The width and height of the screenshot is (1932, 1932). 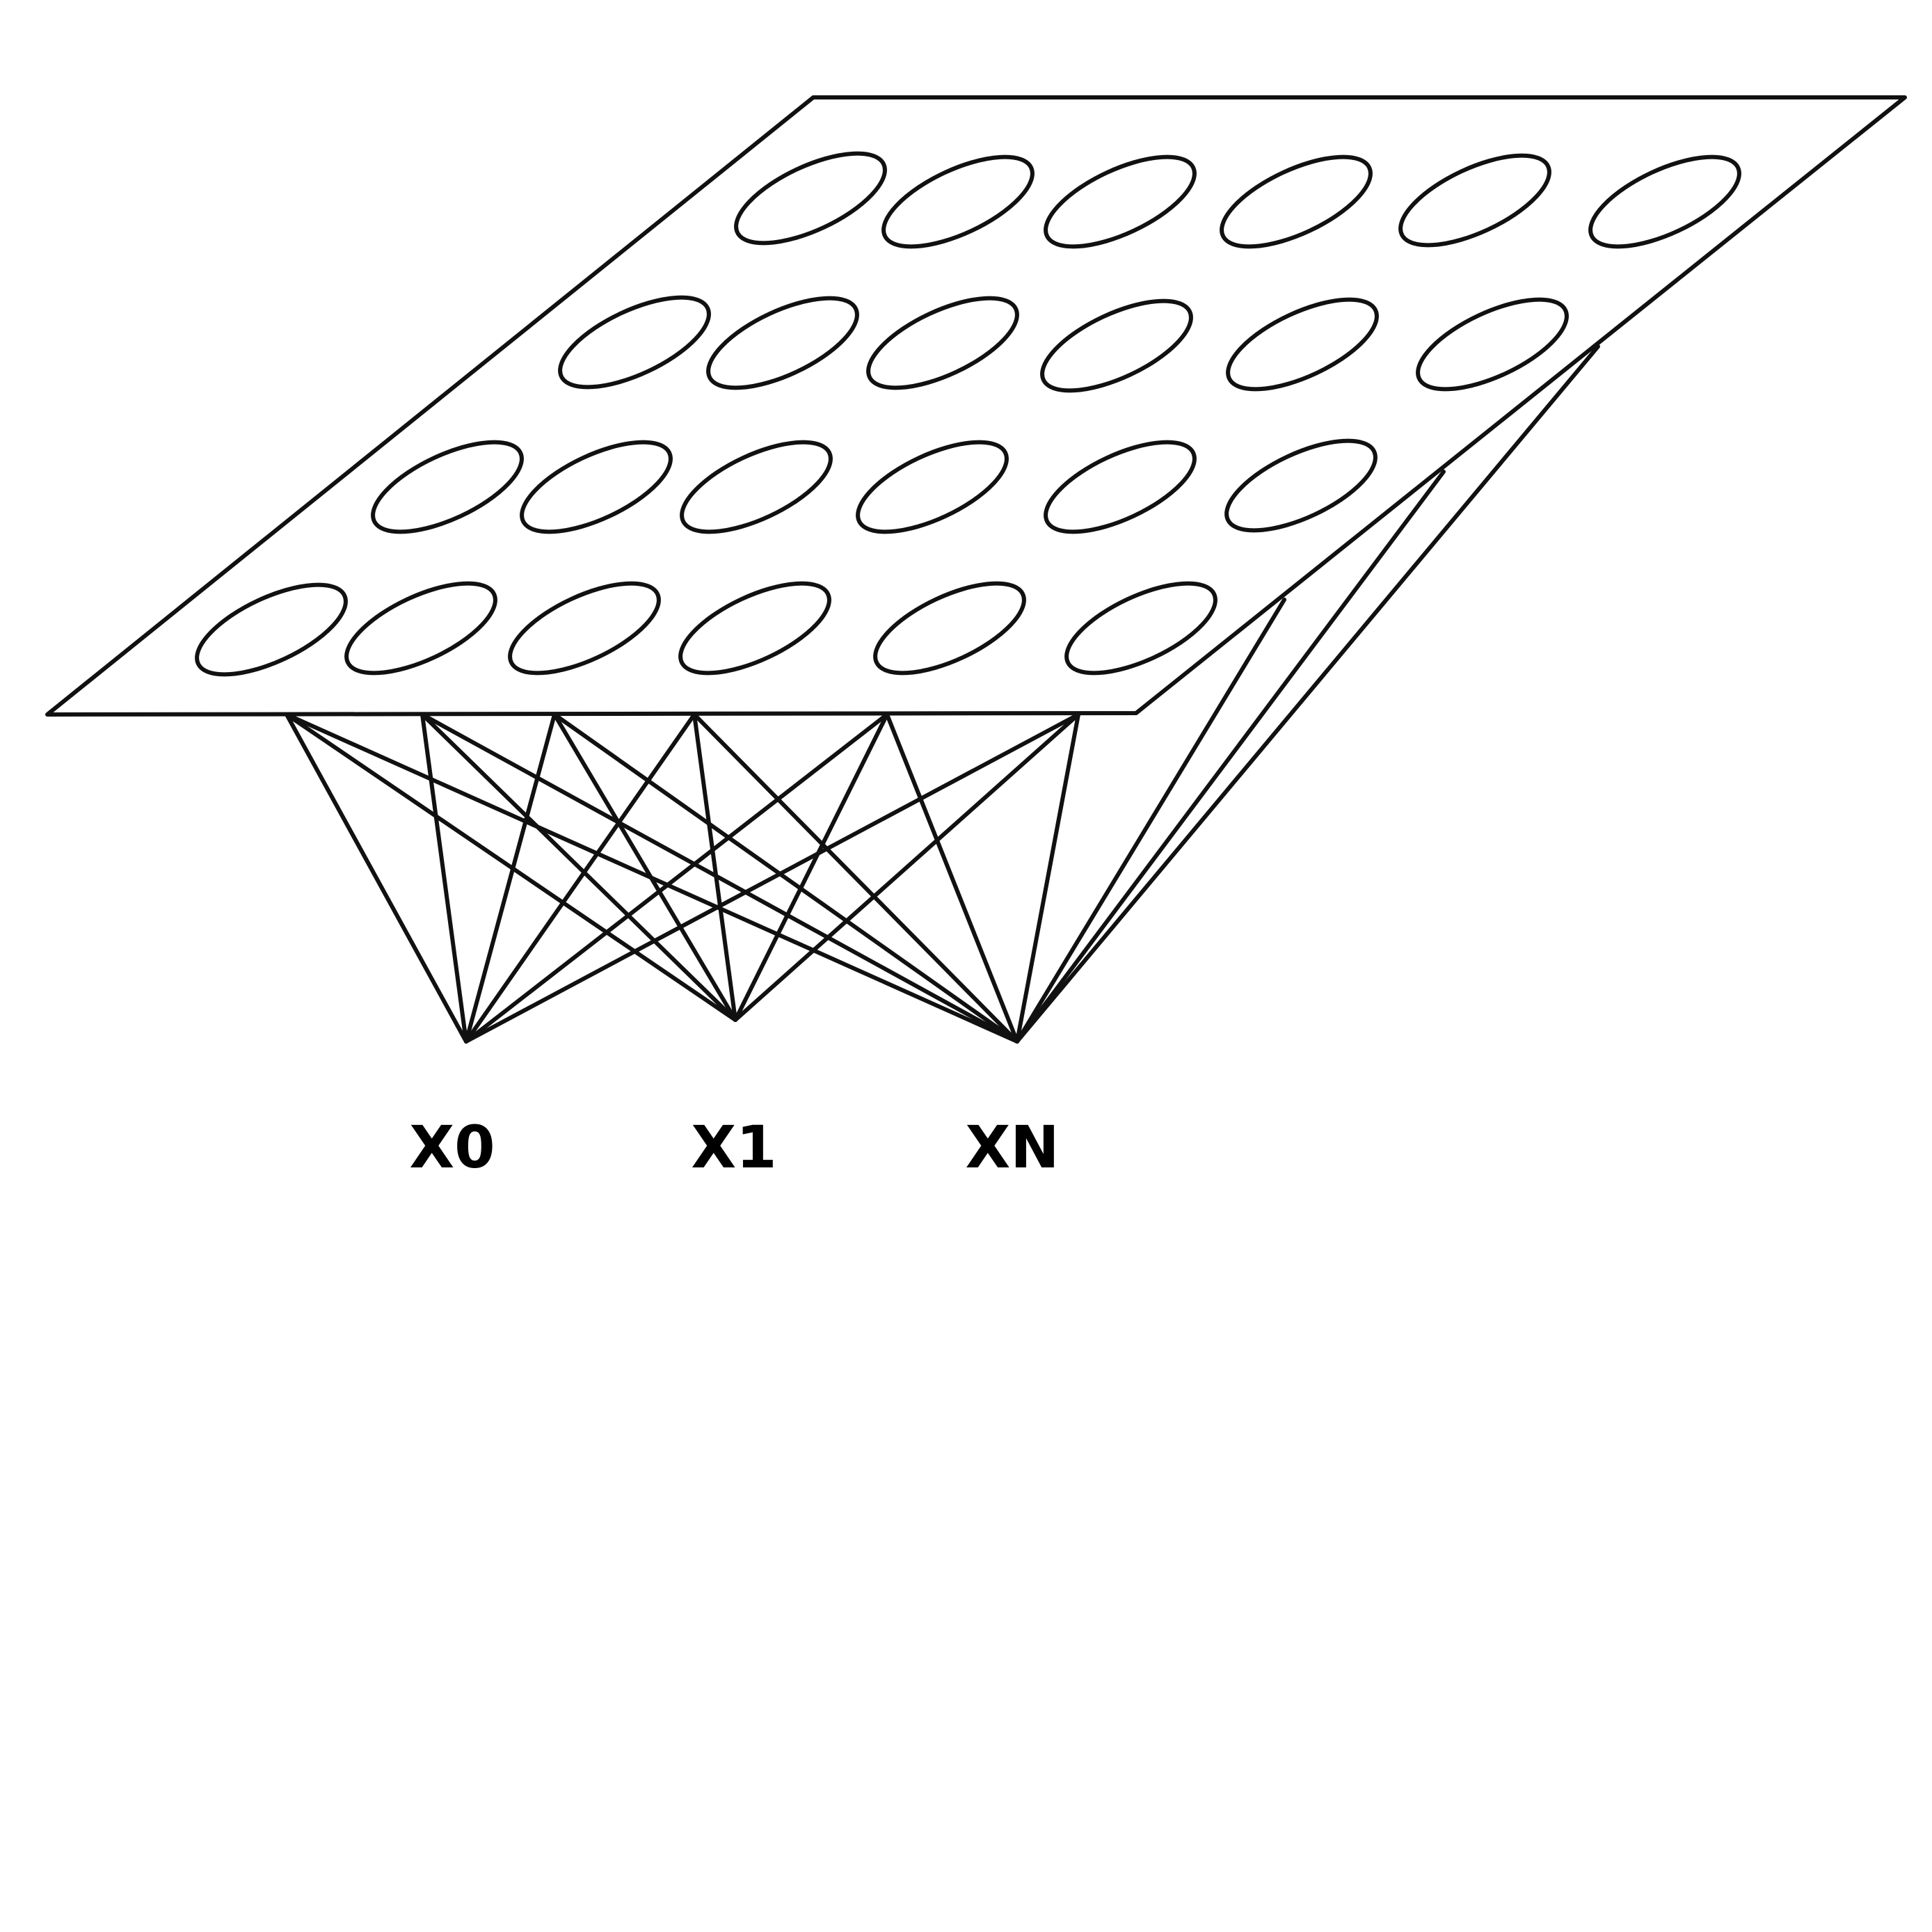 What do you see at coordinates (444, 878) in the screenshot?
I see `connection-bottom2-to-x0` at bounding box center [444, 878].